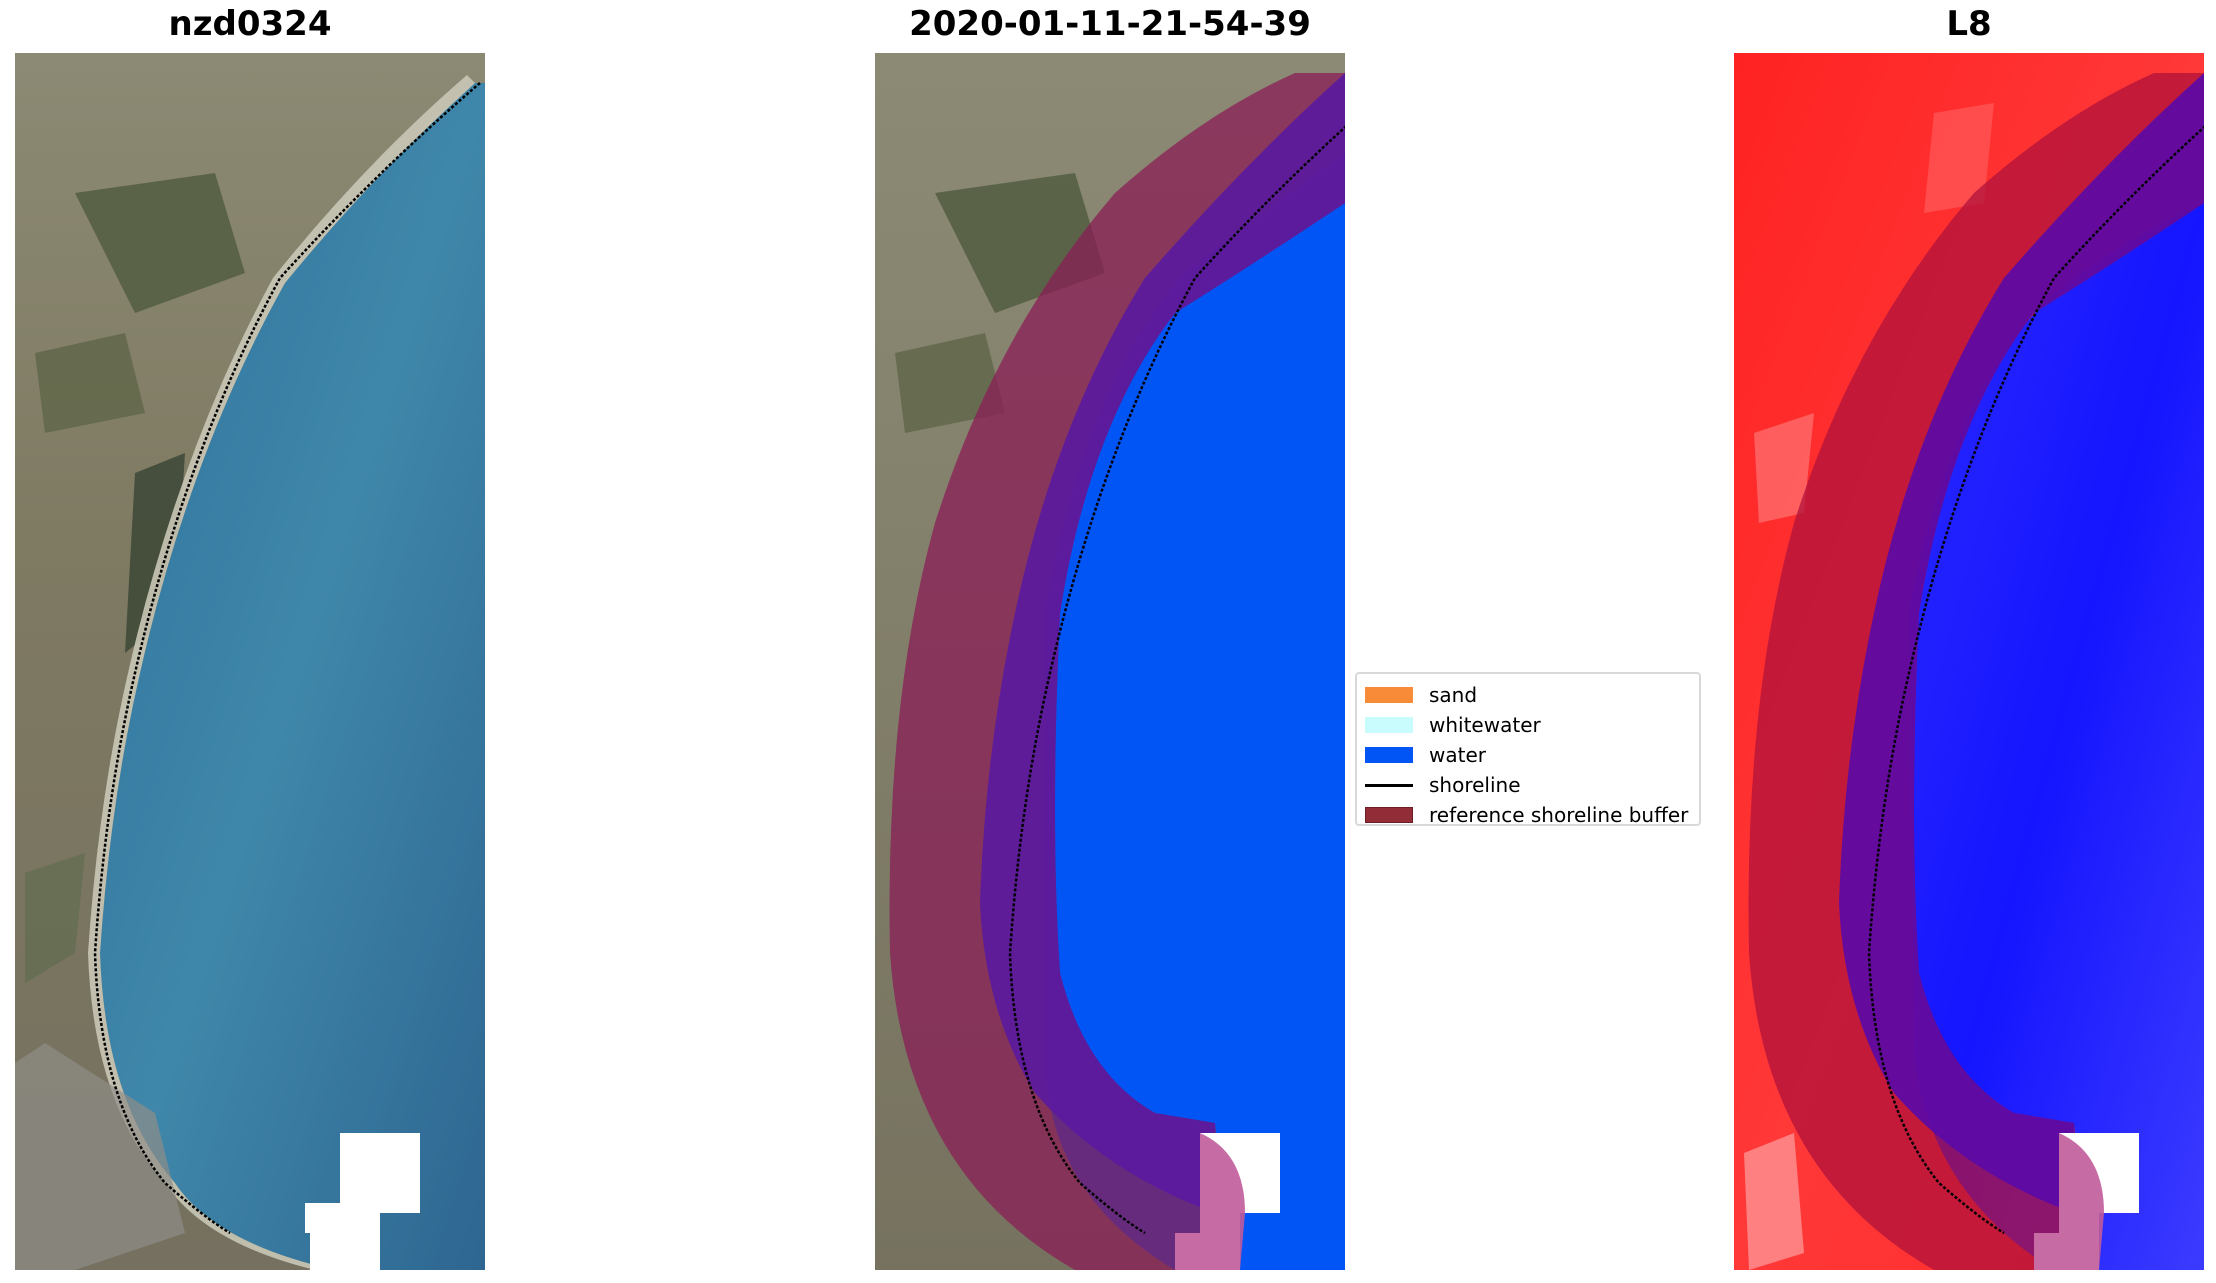 This screenshot has height=1283, width=2216. Describe the element at coordinates (1475, 785) in the screenshot. I see `legend-label-shoreline: shoreline` at that location.